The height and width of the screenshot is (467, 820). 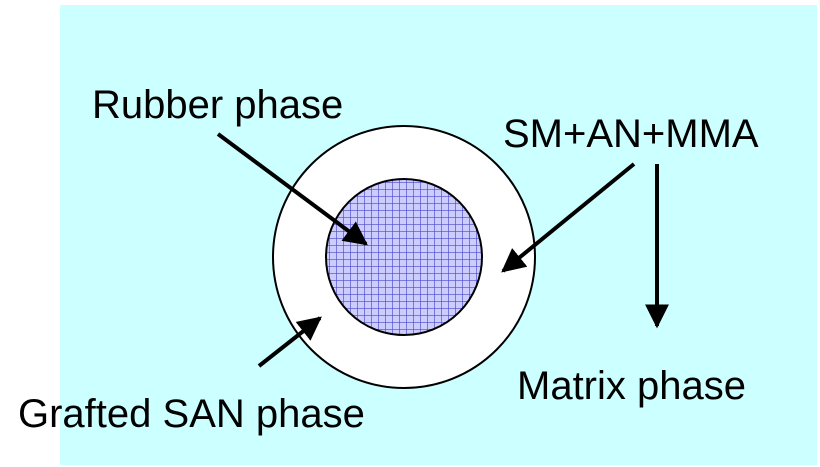 I want to click on arrow-rubber-phase, so click(x=292, y=189).